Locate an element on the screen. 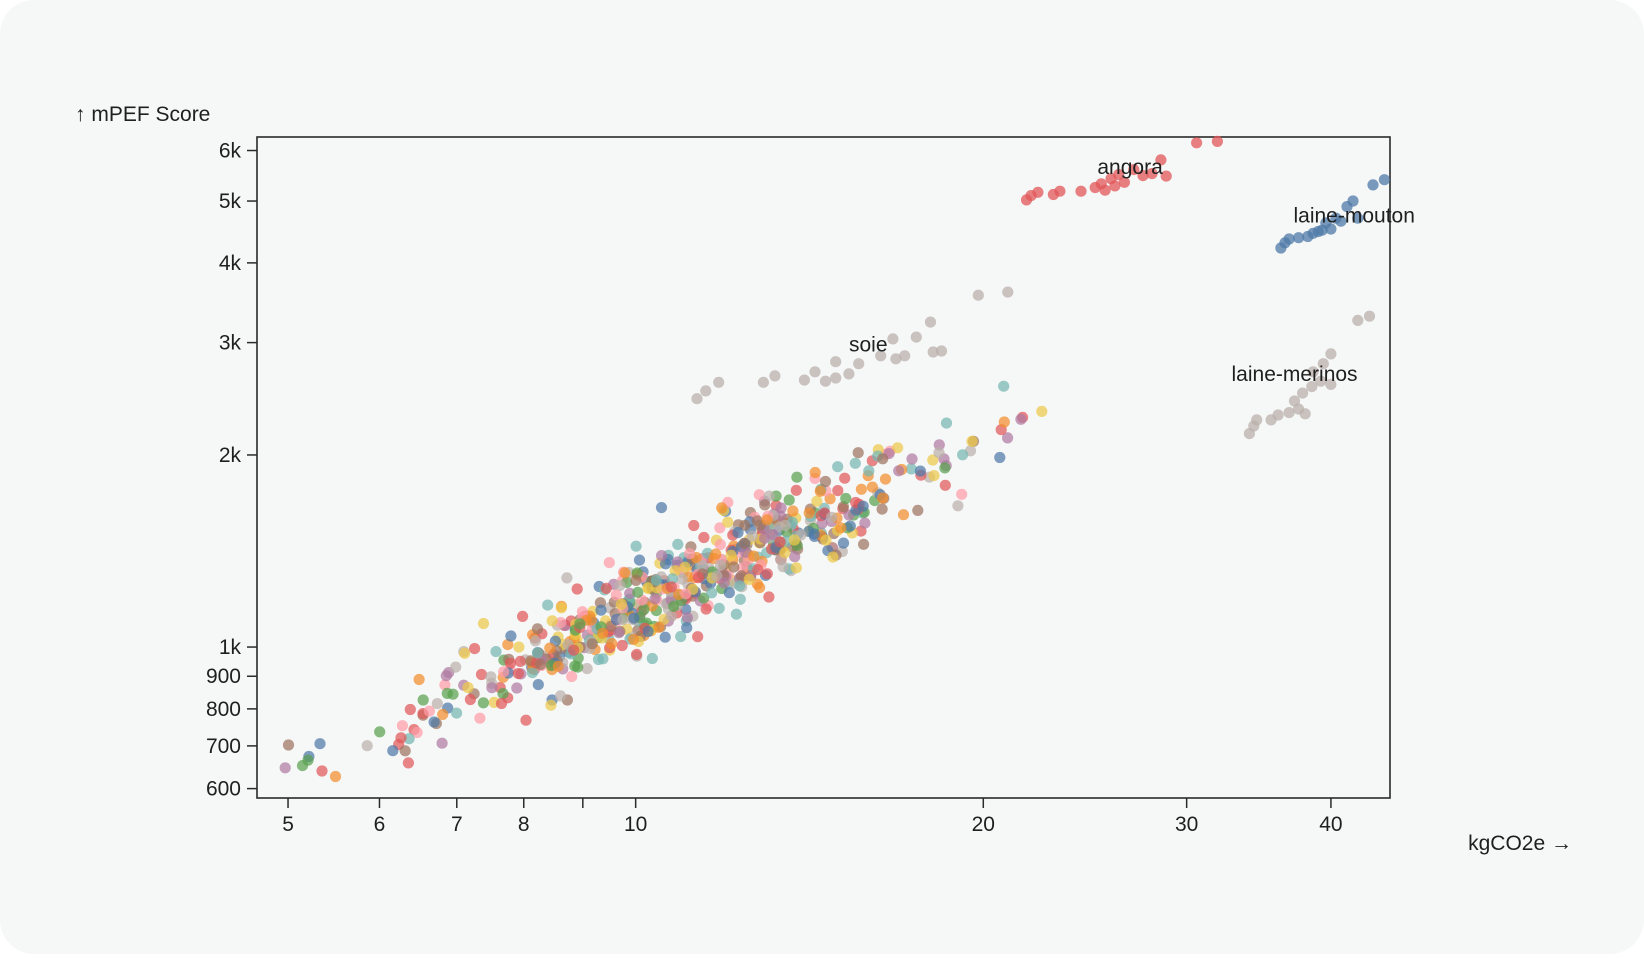  x-tick-label: 10 is located at coordinates (635, 824).